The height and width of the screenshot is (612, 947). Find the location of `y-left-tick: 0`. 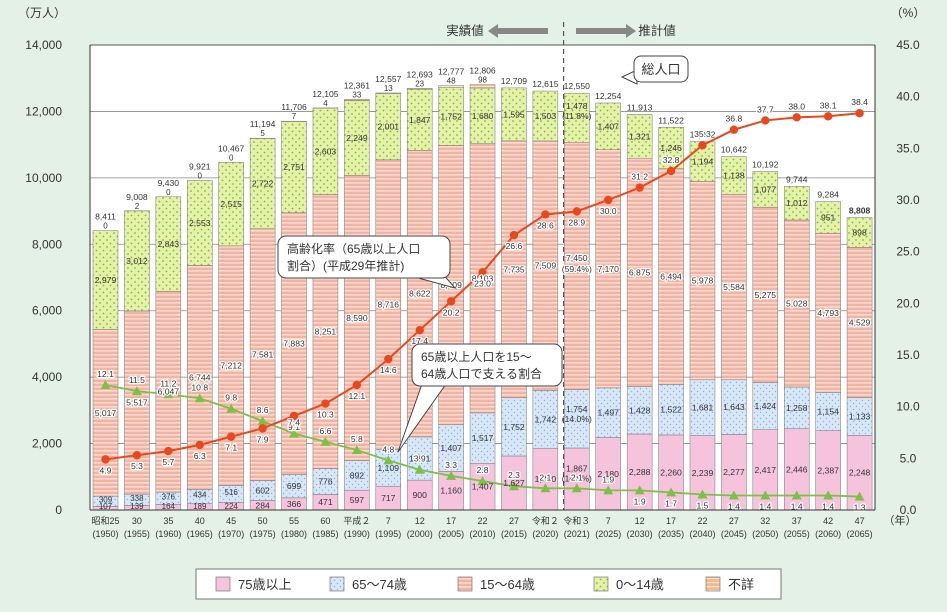

y-left-tick: 0 is located at coordinates (58, 510).